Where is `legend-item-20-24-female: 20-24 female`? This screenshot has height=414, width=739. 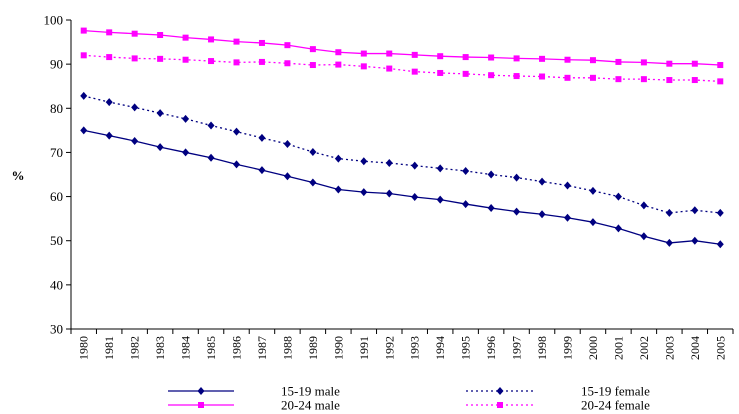
legend-item-20-24-female: 20-24 female is located at coordinates (558, 405).